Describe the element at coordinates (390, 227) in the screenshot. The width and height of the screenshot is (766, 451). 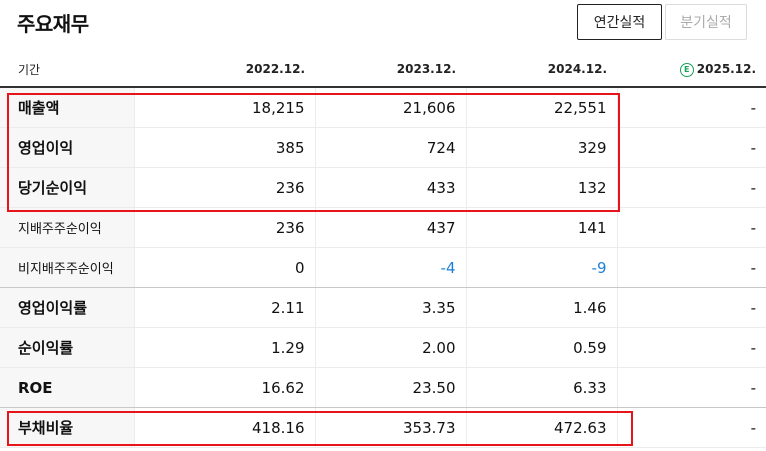
I see `table-cell: 437` at that location.